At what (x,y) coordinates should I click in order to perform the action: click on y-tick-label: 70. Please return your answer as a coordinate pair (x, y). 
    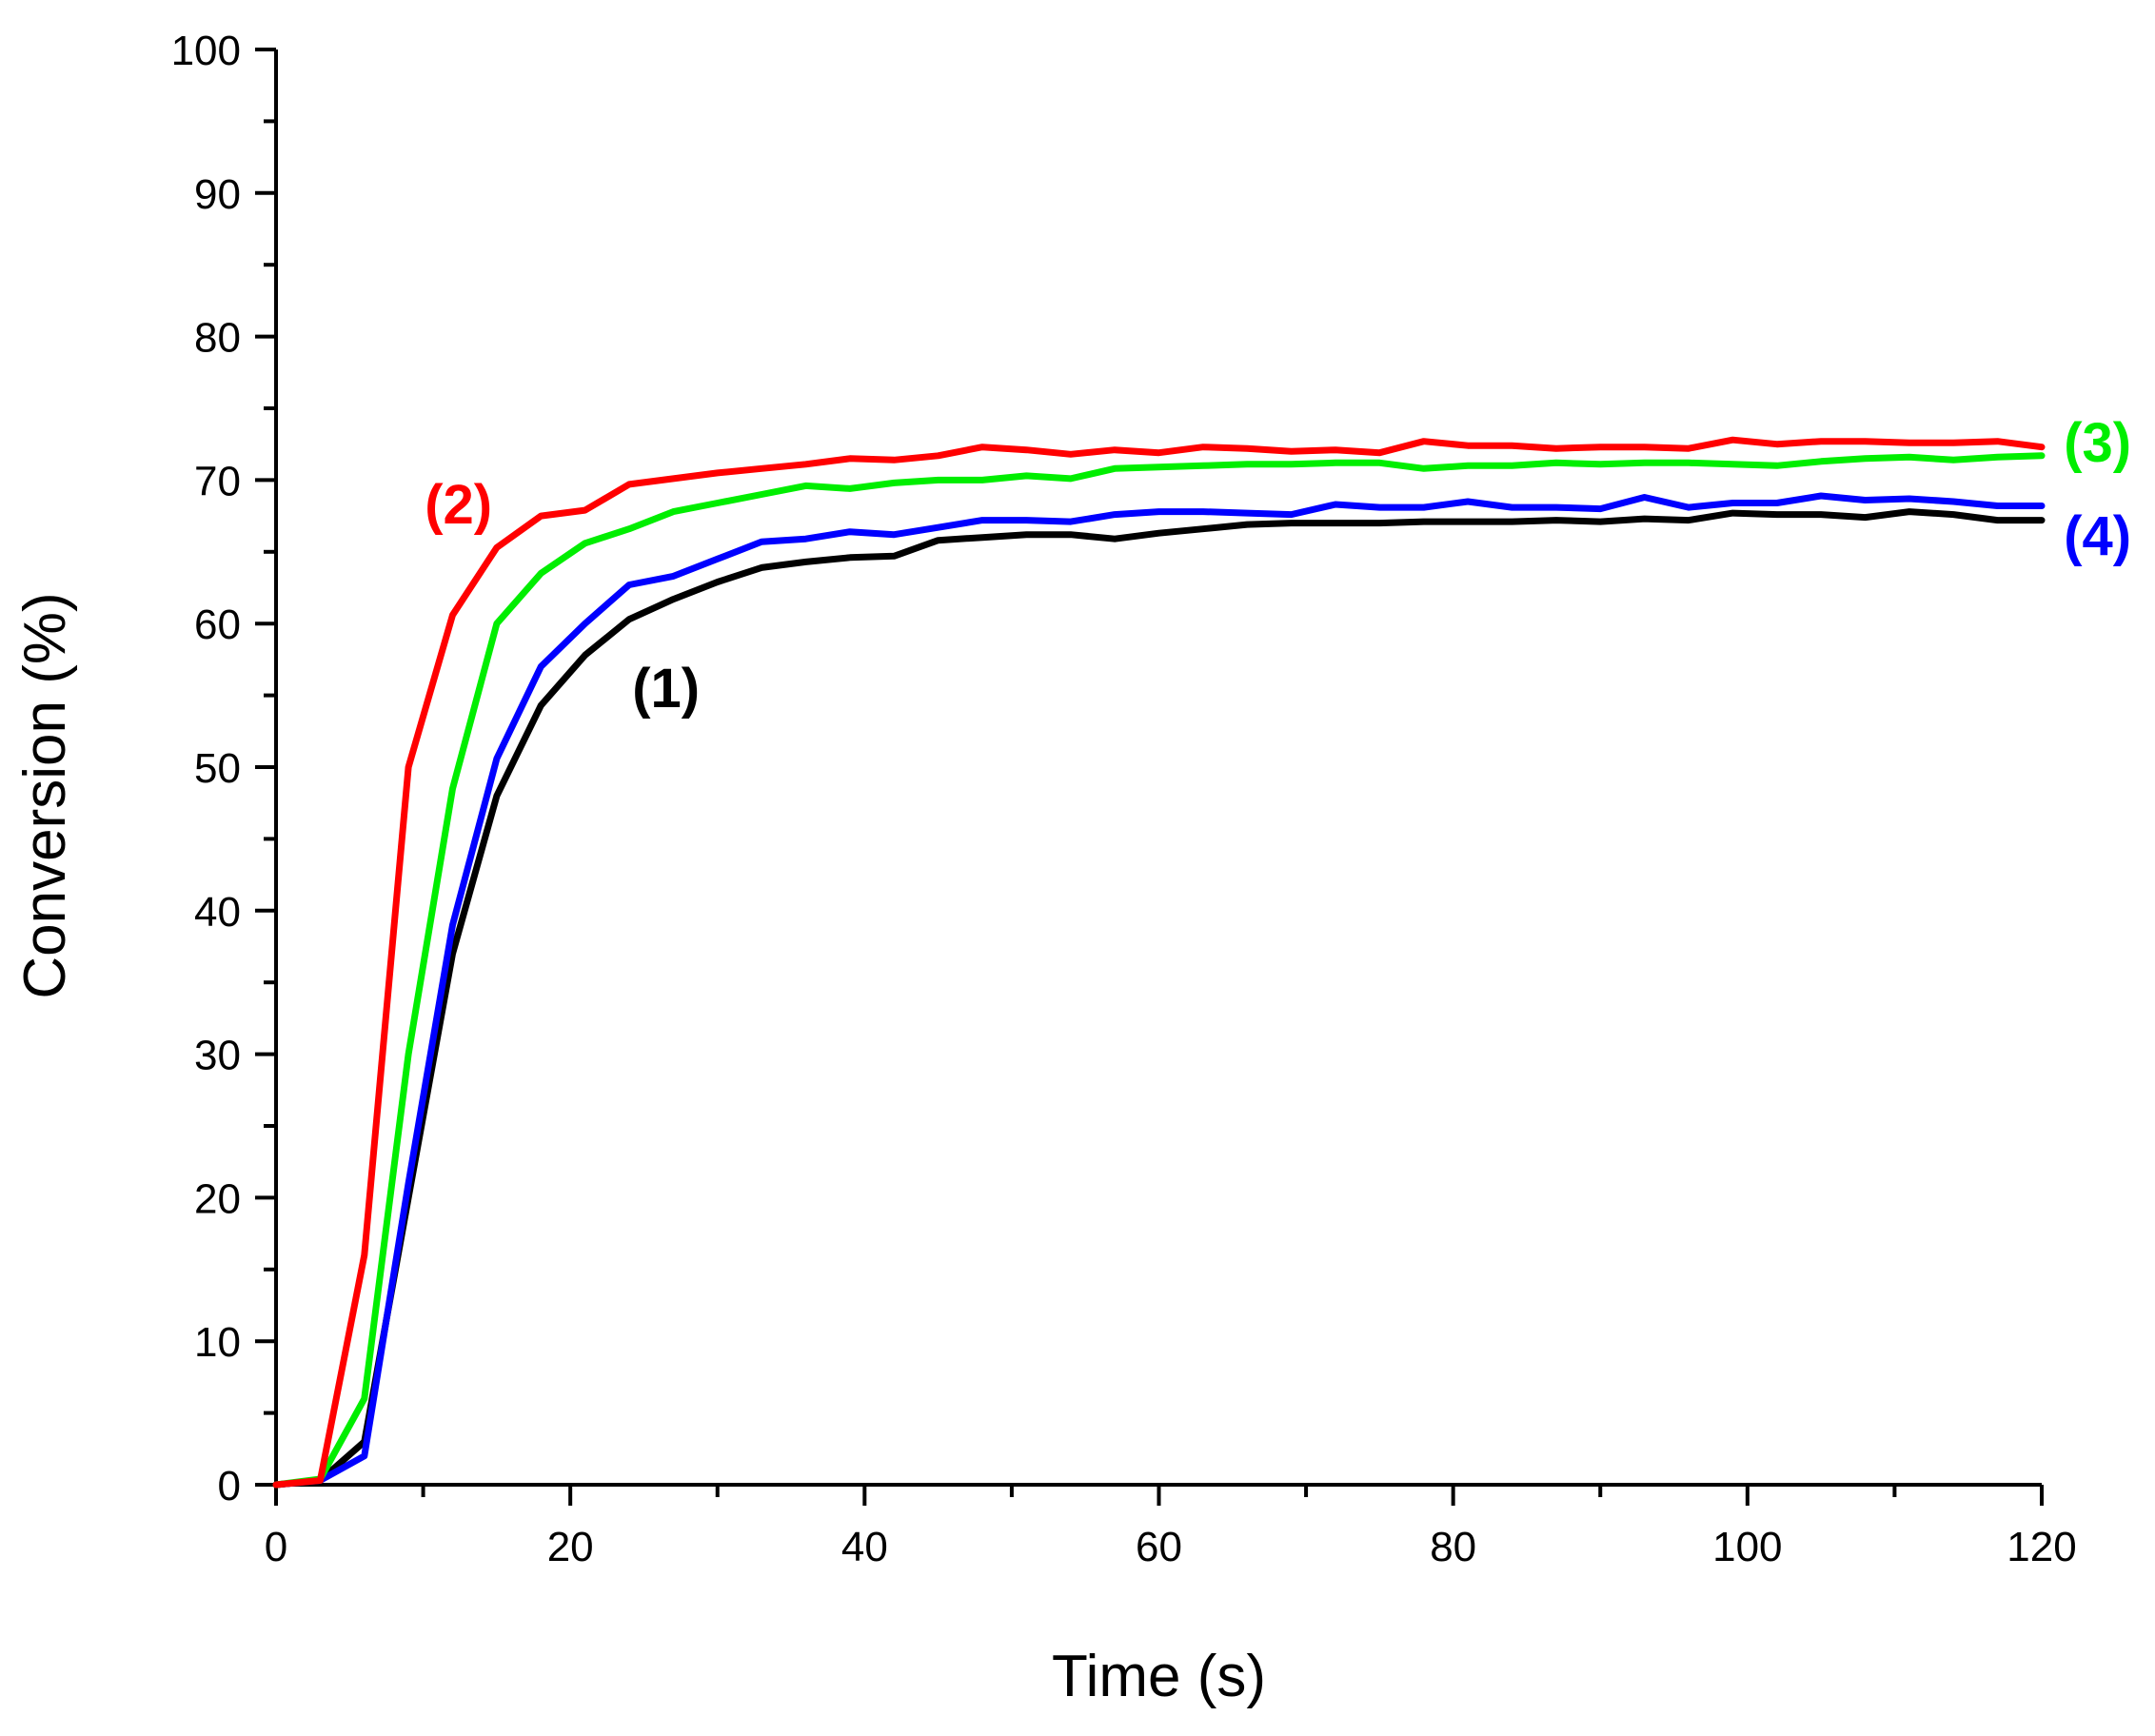
    Looking at the image, I should click on (217, 481).